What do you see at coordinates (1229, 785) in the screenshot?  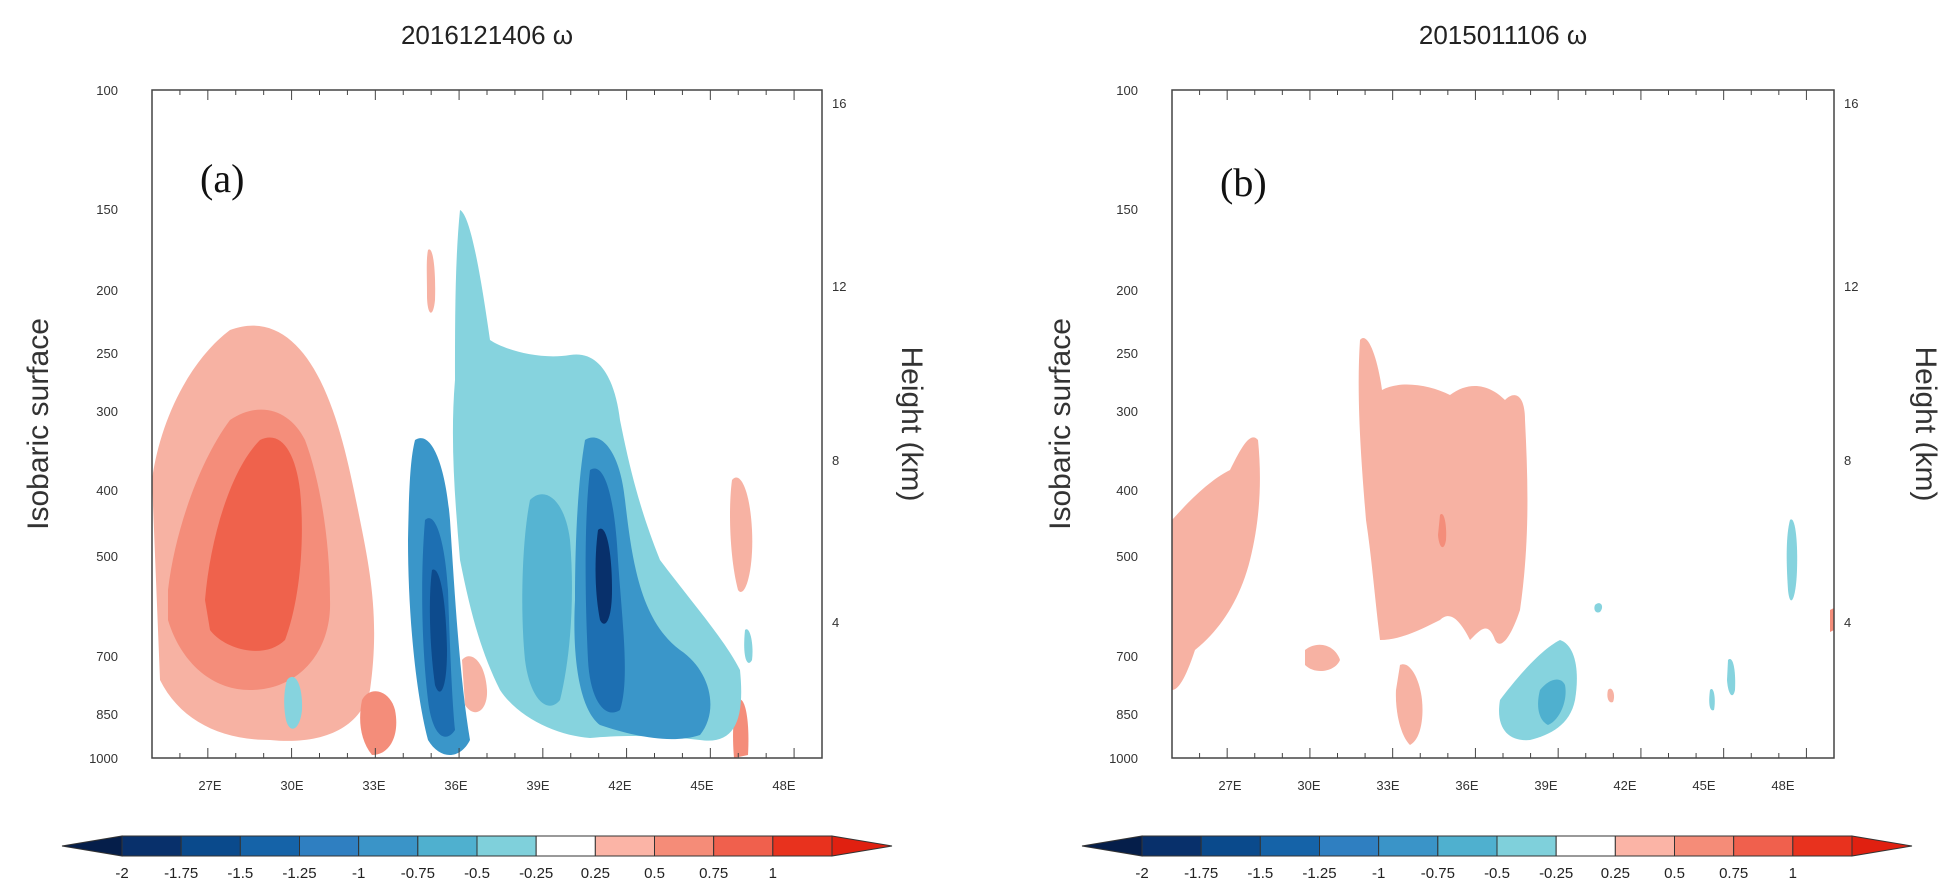 I see `panel-b-x-tick: 27E` at bounding box center [1229, 785].